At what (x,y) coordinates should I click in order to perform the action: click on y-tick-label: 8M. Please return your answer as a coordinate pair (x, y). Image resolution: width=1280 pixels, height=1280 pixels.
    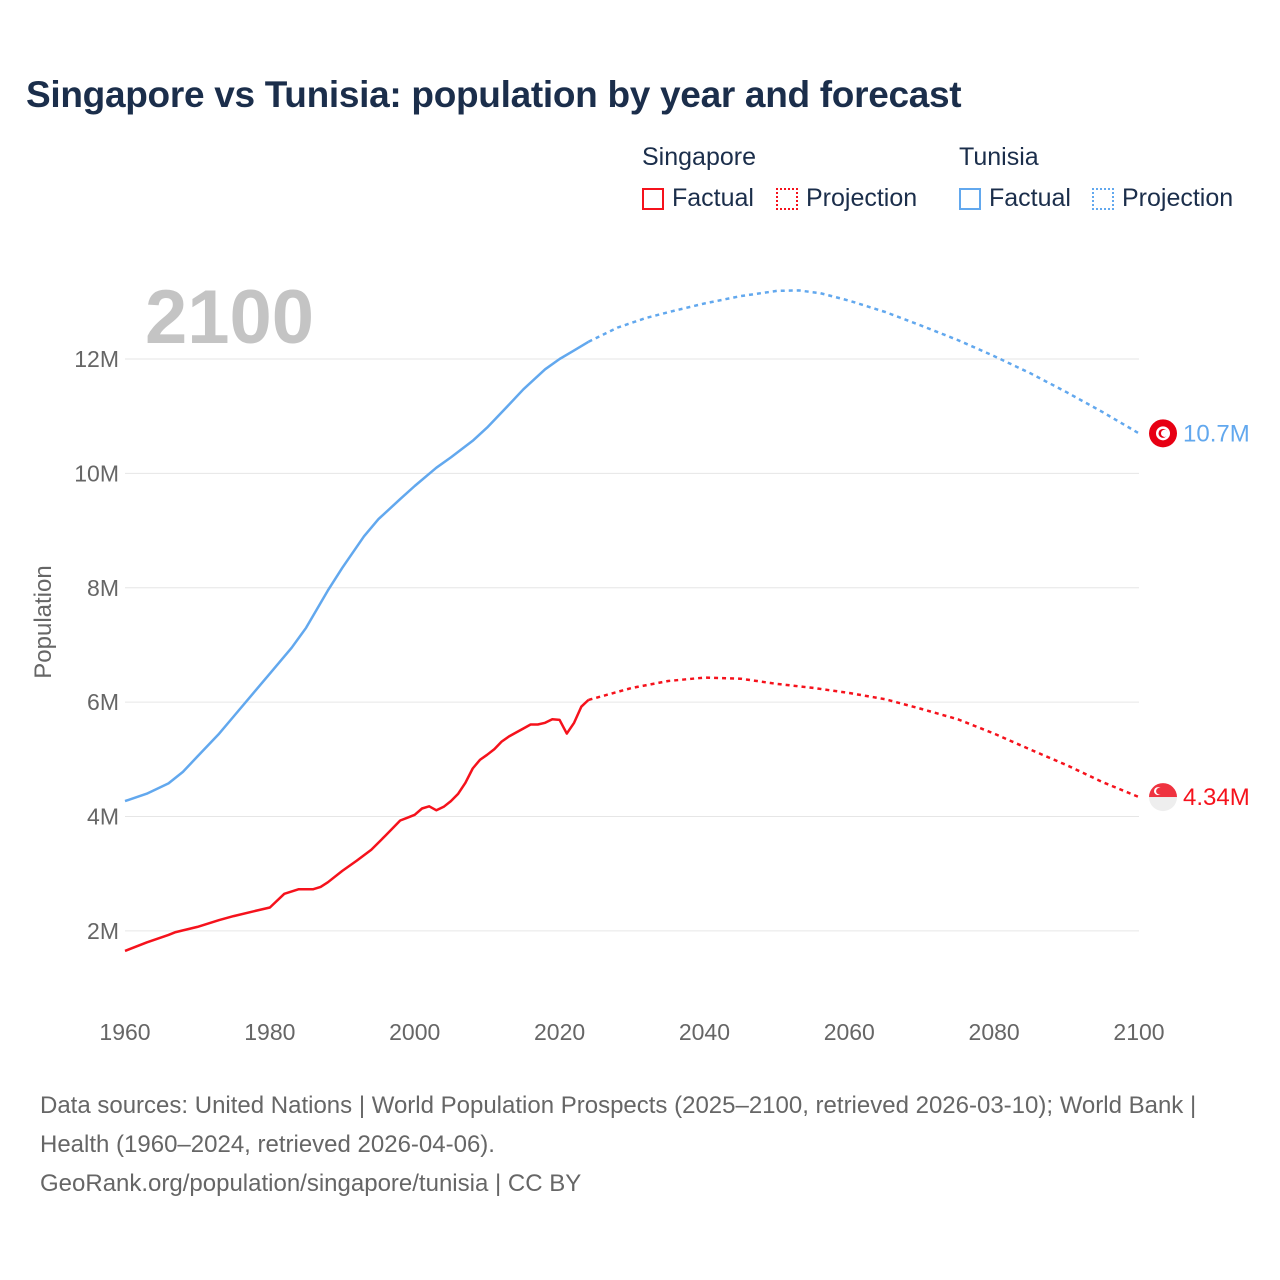
    Looking at the image, I should click on (103, 588).